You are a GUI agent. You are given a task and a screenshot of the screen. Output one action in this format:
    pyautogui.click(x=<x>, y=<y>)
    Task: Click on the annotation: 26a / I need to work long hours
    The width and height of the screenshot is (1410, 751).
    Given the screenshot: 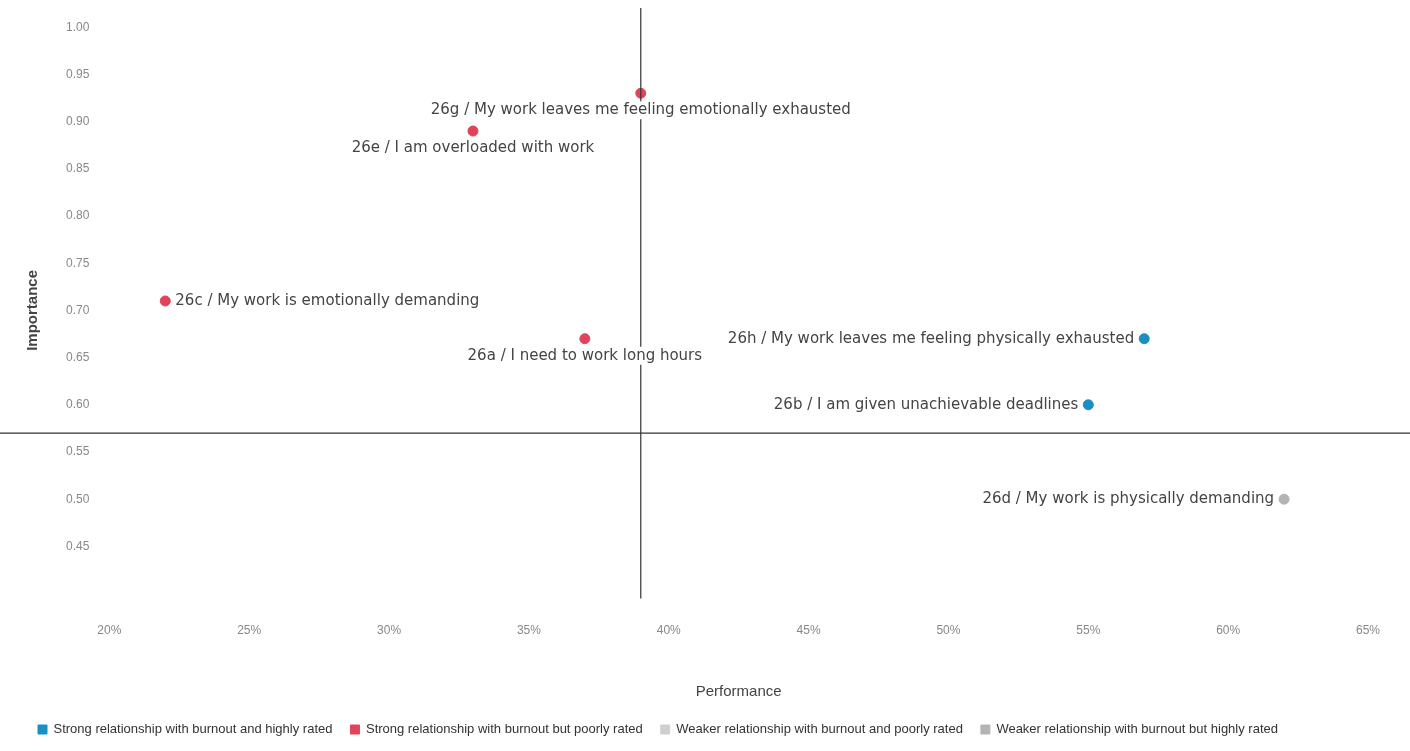 What is the action you would take?
    pyautogui.click(x=585, y=354)
    